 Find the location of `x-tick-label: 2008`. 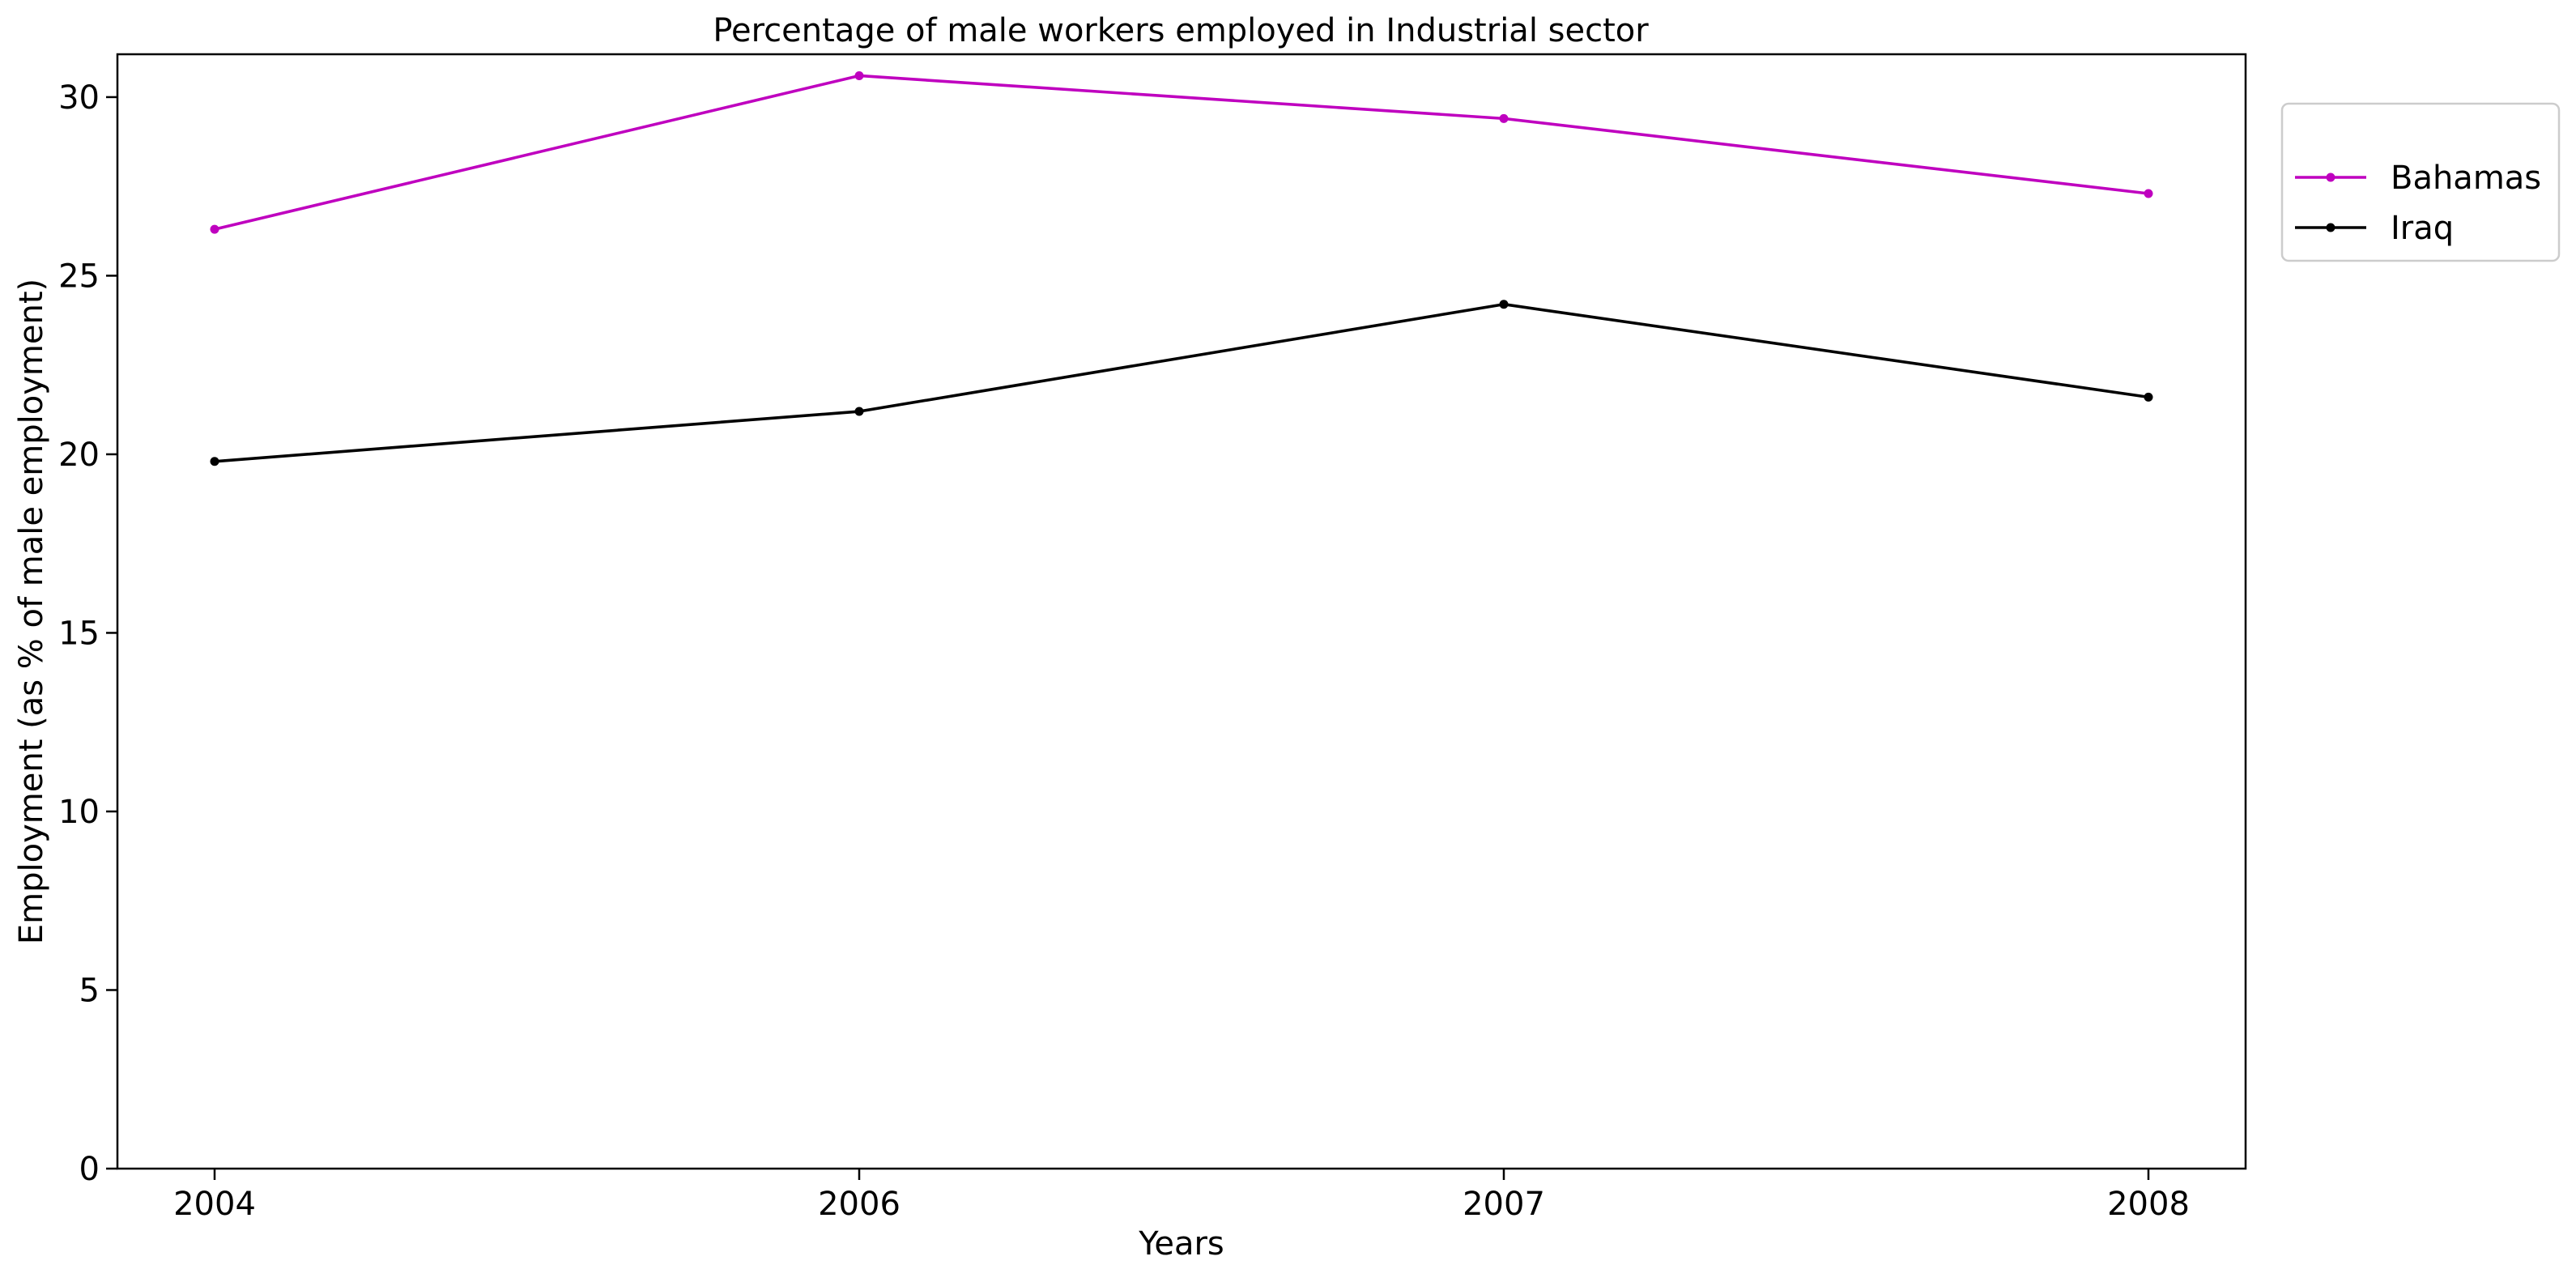

x-tick-label: 2008 is located at coordinates (2148, 1204).